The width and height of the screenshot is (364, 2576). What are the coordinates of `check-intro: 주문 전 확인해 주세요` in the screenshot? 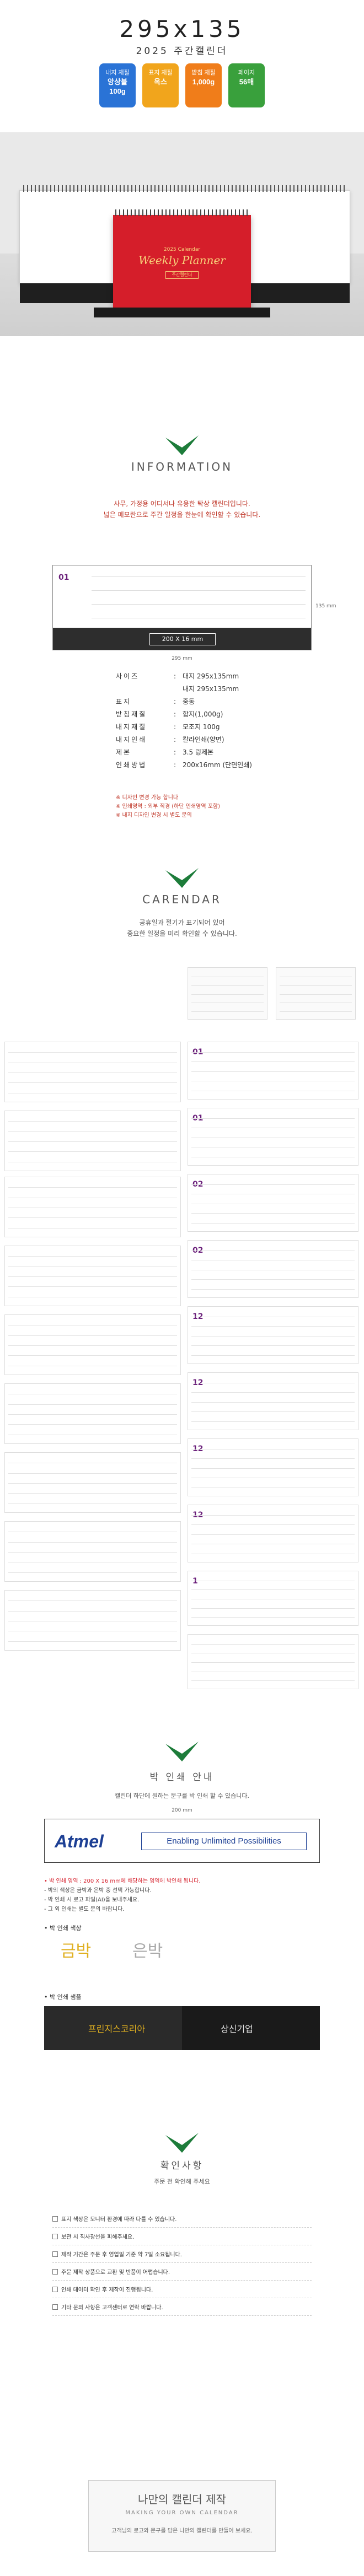 It's located at (182, 2181).